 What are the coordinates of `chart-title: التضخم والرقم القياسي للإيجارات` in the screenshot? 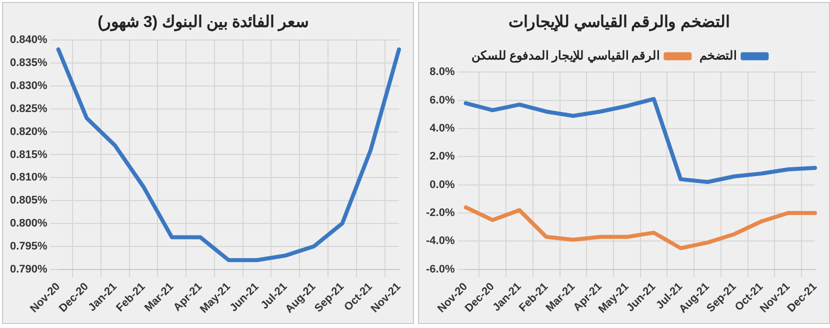 It's located at (619, 23).